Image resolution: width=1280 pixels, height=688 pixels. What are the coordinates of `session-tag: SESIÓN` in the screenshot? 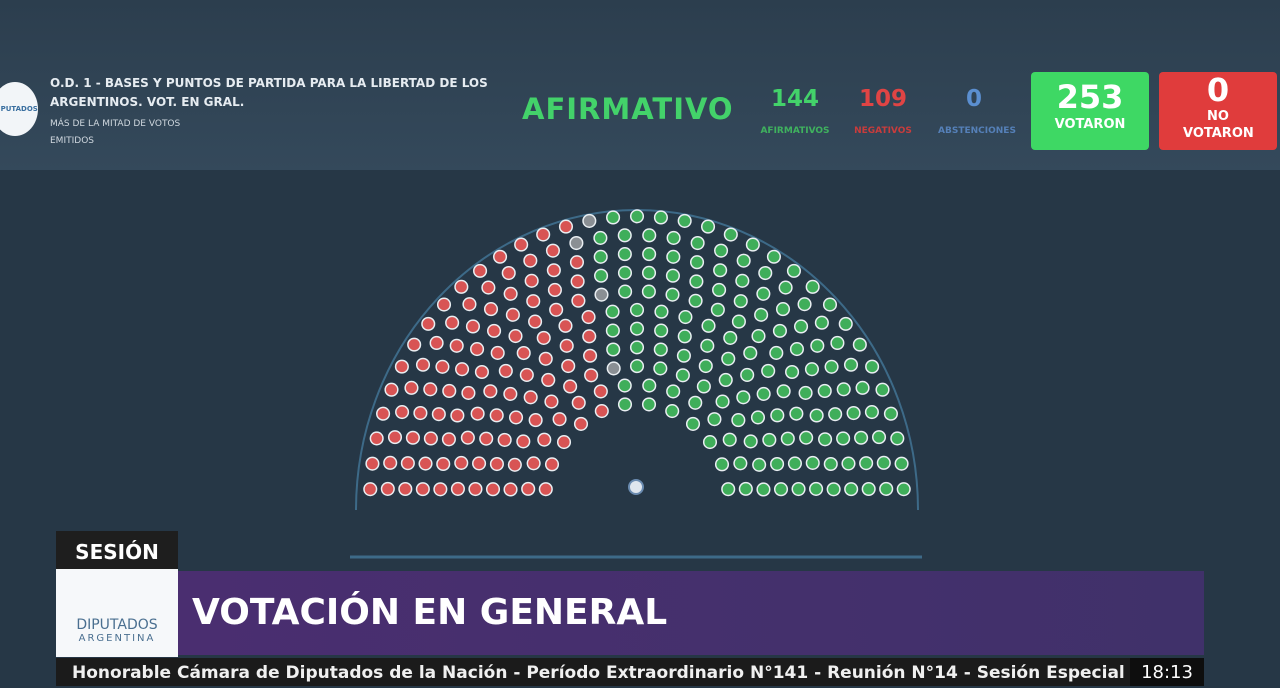 It's located at (117, 550).